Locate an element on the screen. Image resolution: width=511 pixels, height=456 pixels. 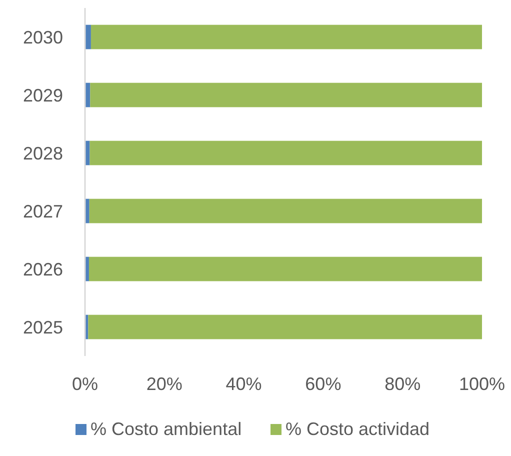
y-tick-label: 2028 is located at coordinates (42, 153).